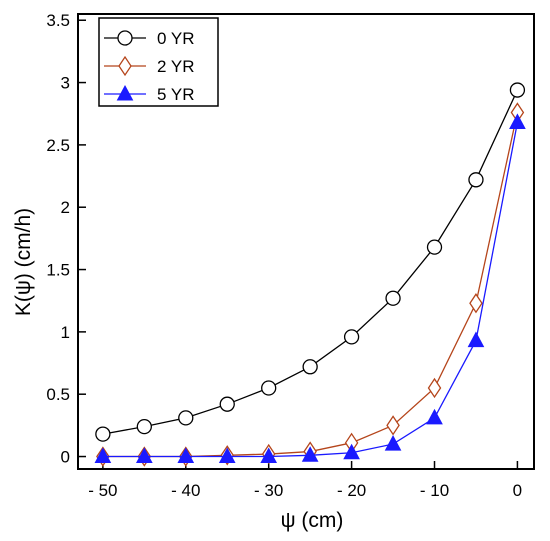 Image resolution: width=550 pixels, height=541 pixels. Describe the element at coordinates (58, 270) in the screenshot. I see `y-tick-label: 1.5` at that location.